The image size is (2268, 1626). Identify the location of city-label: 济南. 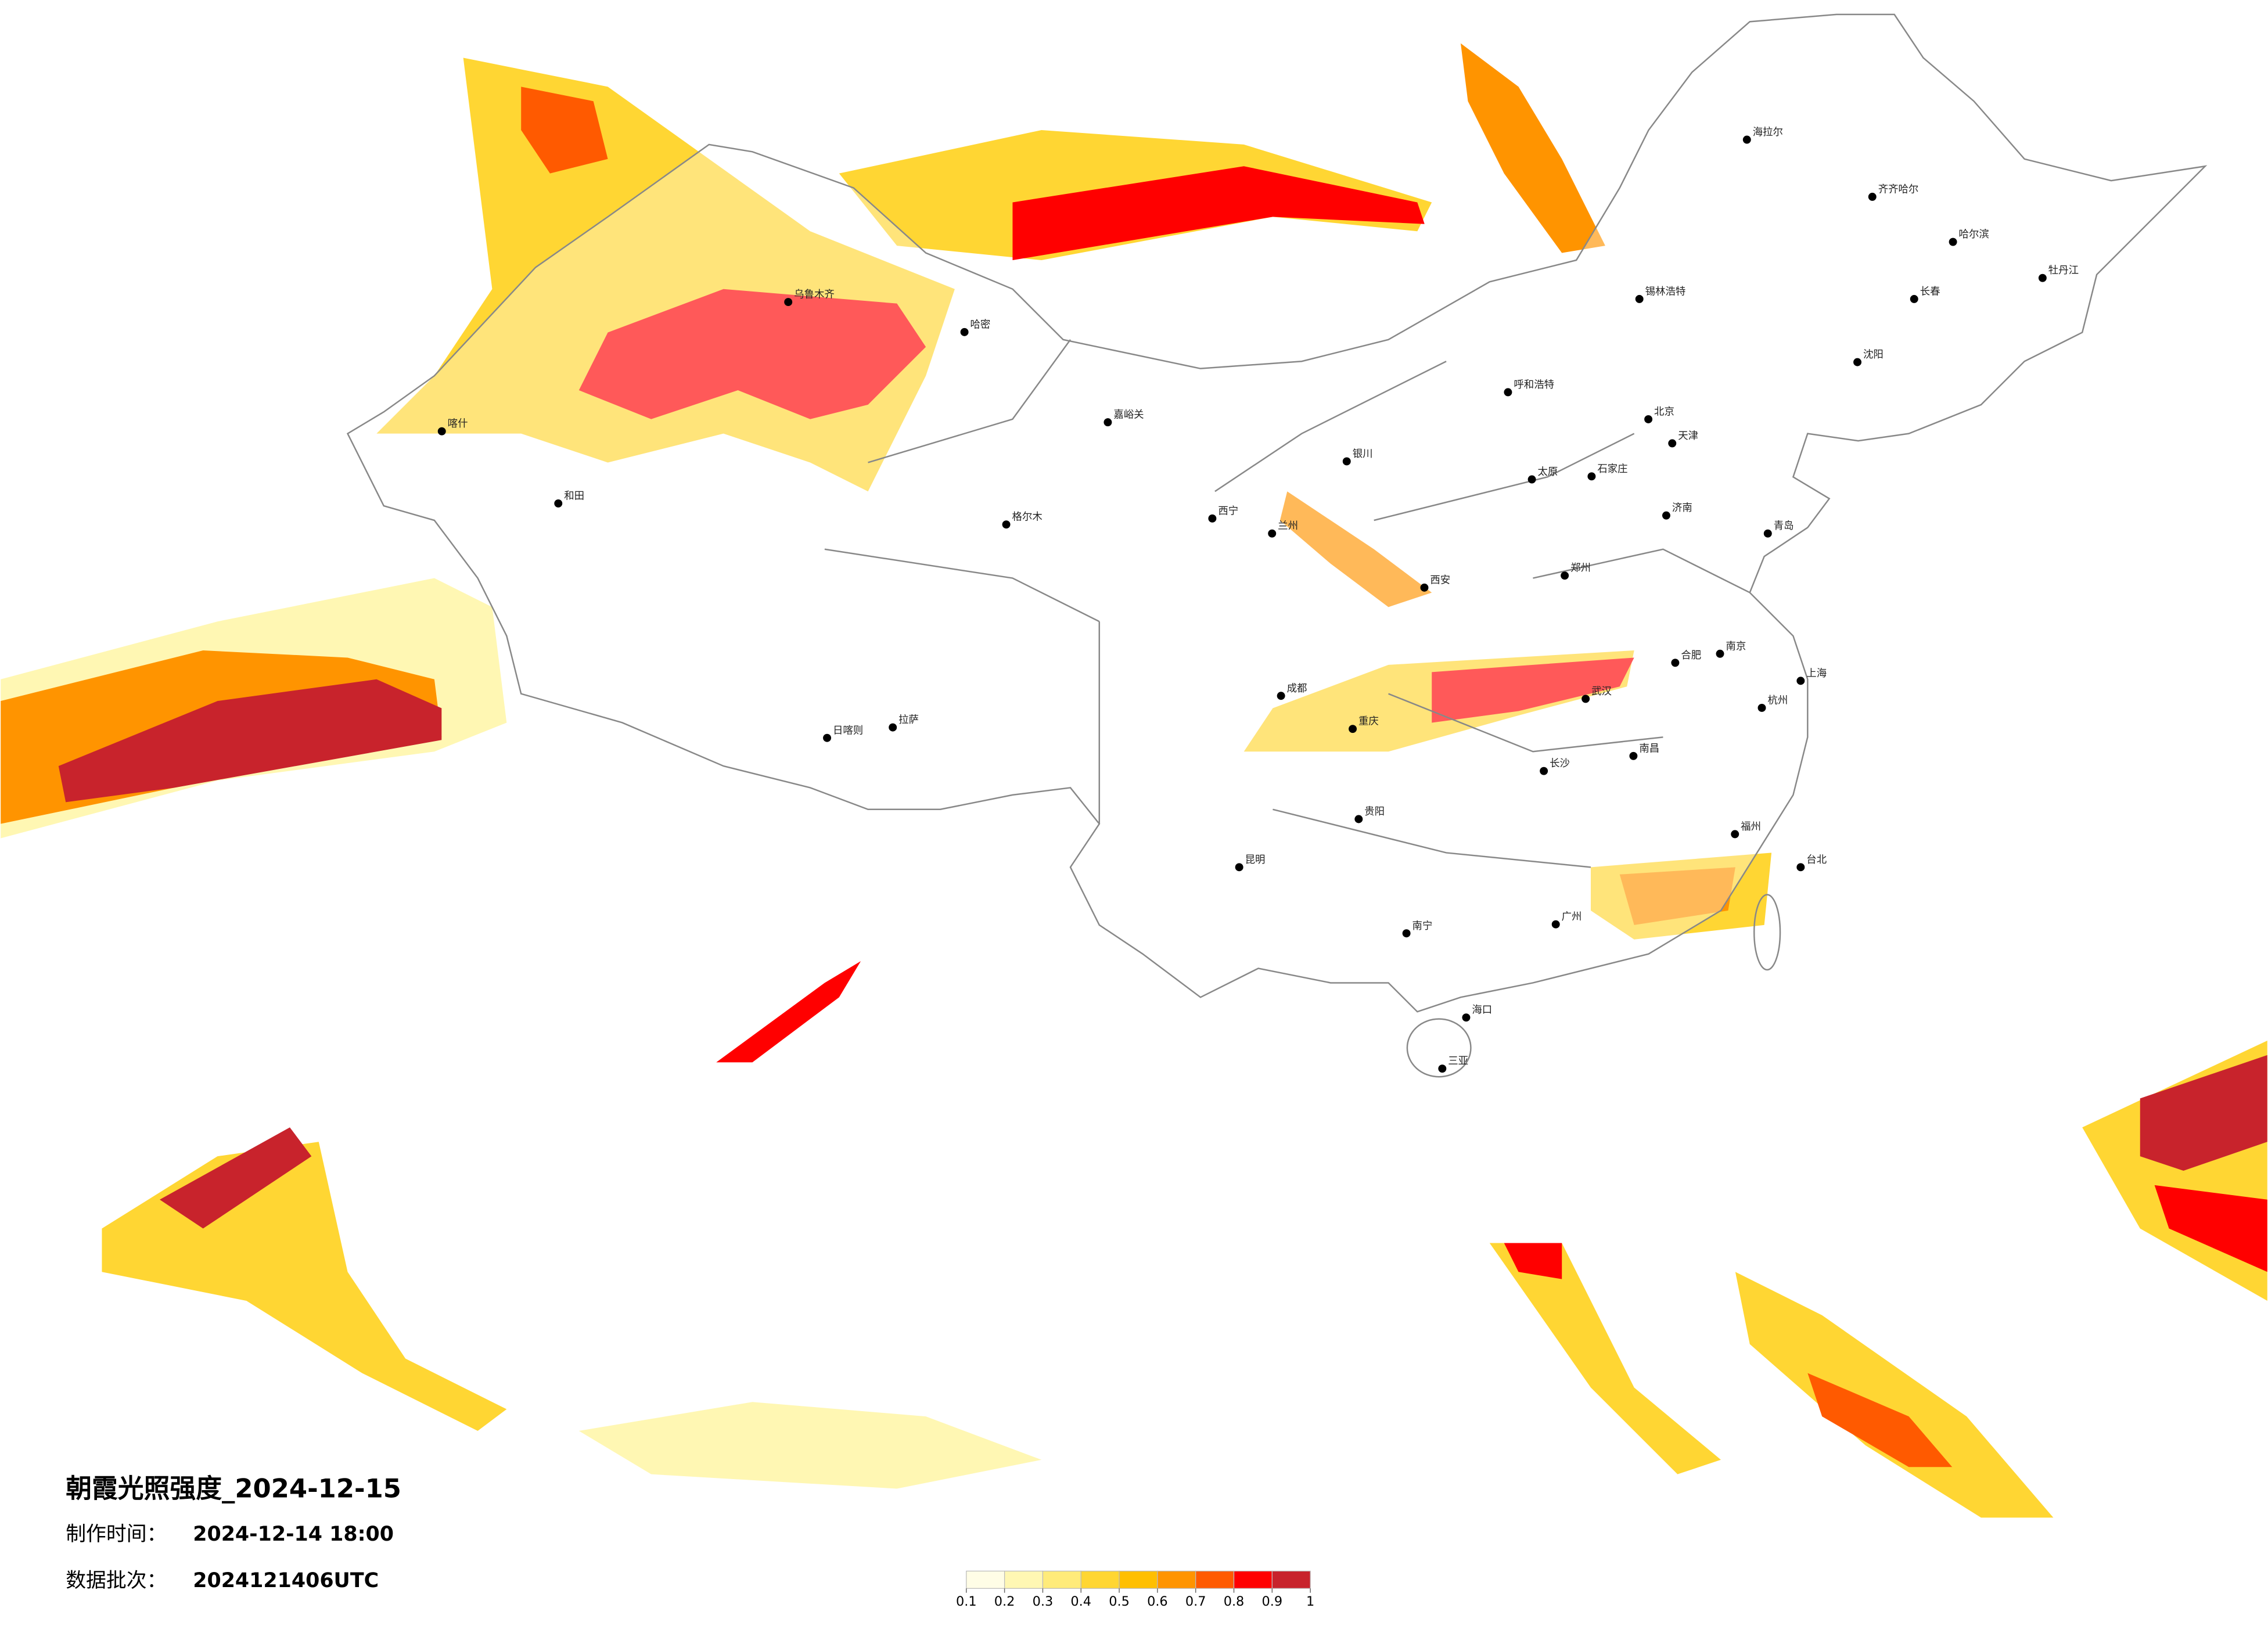
(1682, 508).